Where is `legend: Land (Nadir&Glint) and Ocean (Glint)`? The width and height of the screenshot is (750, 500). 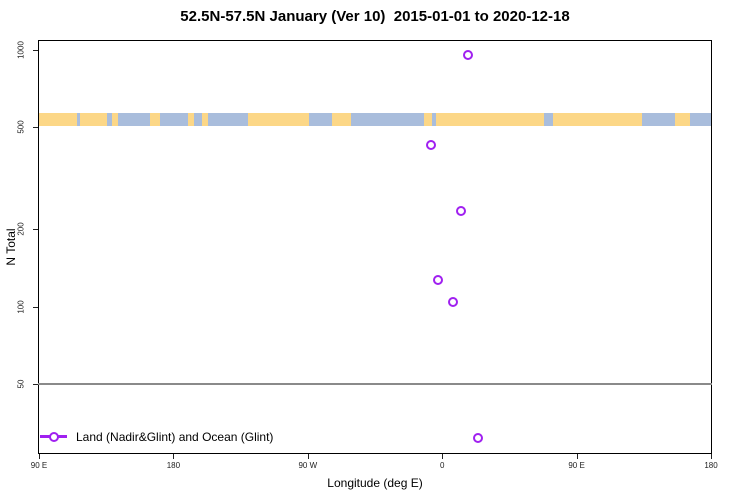 legend: Land (Nadir&Glint) and Ocean (Glint) is located at coordinates (157, 436).